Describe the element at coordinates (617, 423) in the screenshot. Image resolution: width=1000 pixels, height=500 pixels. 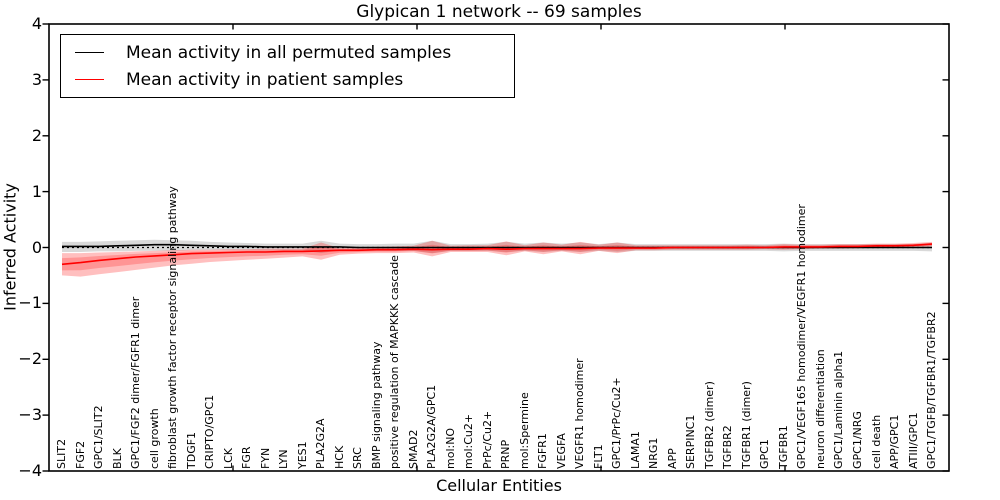
I see `x-tick-label: GPC1/PrPc/Cu2+` at that location.